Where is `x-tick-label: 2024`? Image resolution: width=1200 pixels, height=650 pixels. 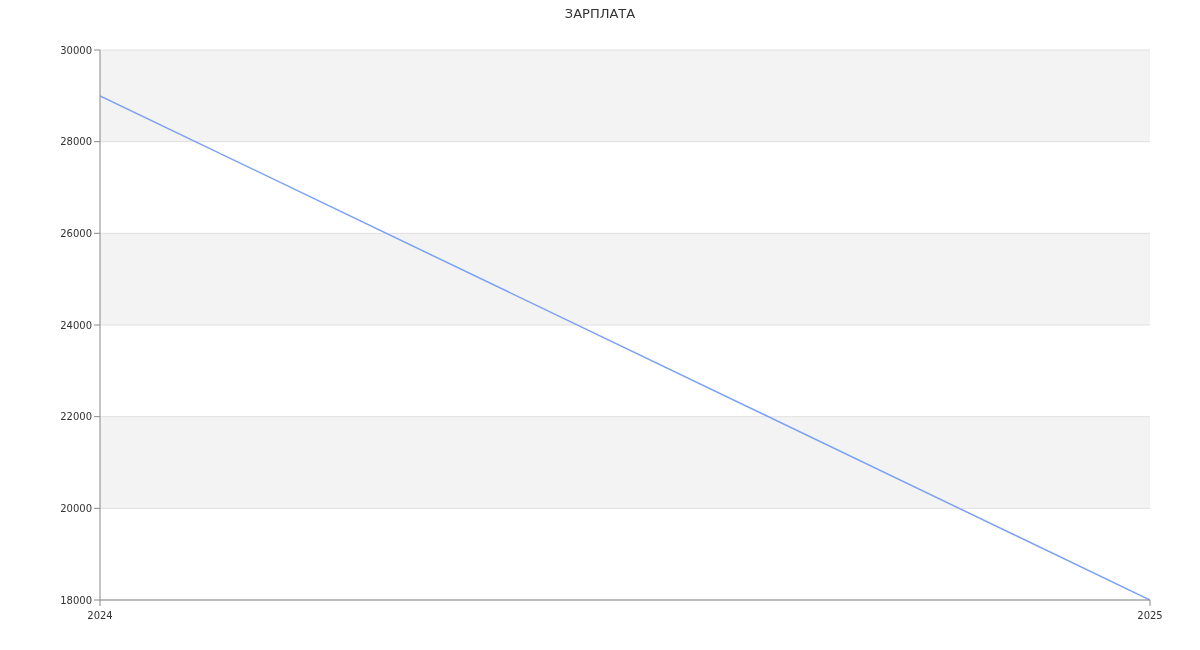 x-tick-label: 2024 is located at coordinates (100, 616).